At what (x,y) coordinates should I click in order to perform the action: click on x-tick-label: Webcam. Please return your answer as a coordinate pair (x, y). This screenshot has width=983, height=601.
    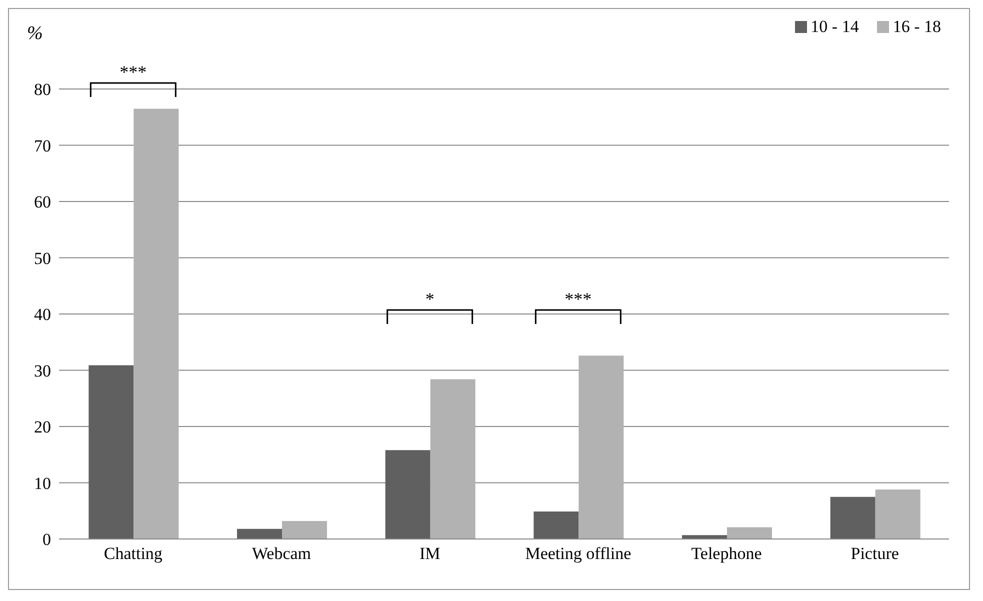
    Looking at the image, I should click on (282, 554).